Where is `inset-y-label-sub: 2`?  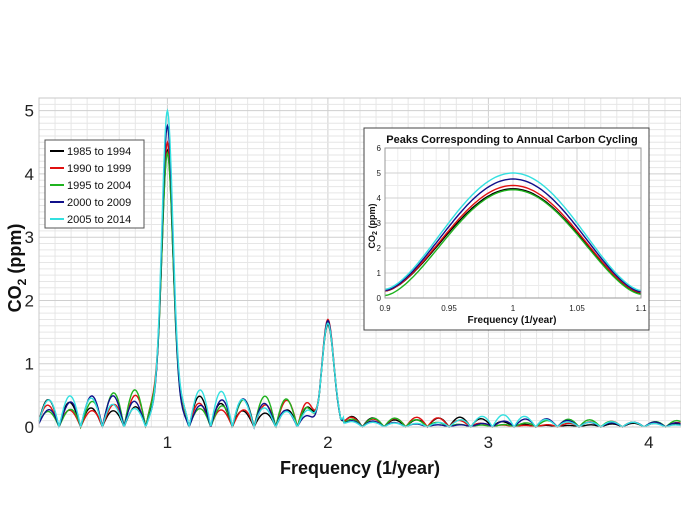 inset-y-label-sub: 2 is located at coordinates (375, 233).